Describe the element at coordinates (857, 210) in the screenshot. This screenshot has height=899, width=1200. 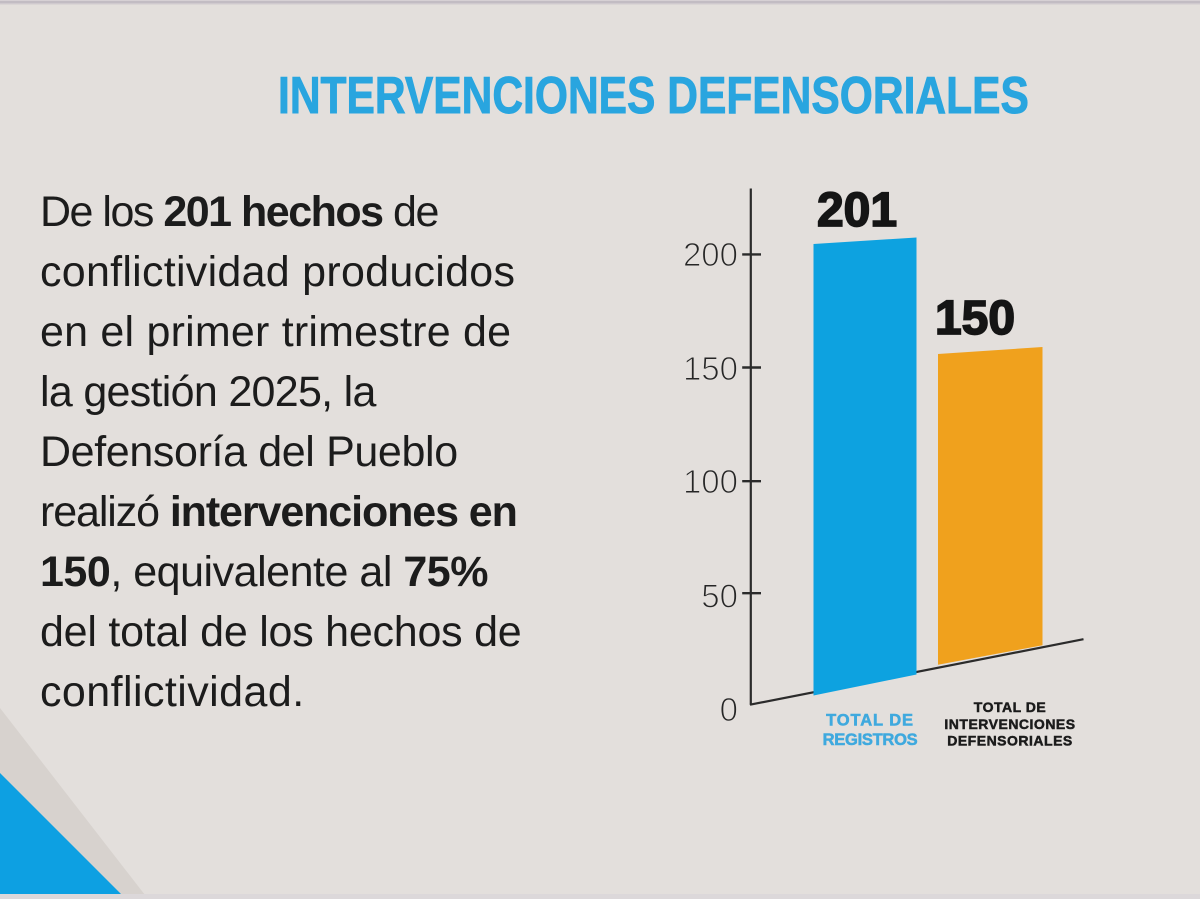
I see `svg-text: 201` at that location.